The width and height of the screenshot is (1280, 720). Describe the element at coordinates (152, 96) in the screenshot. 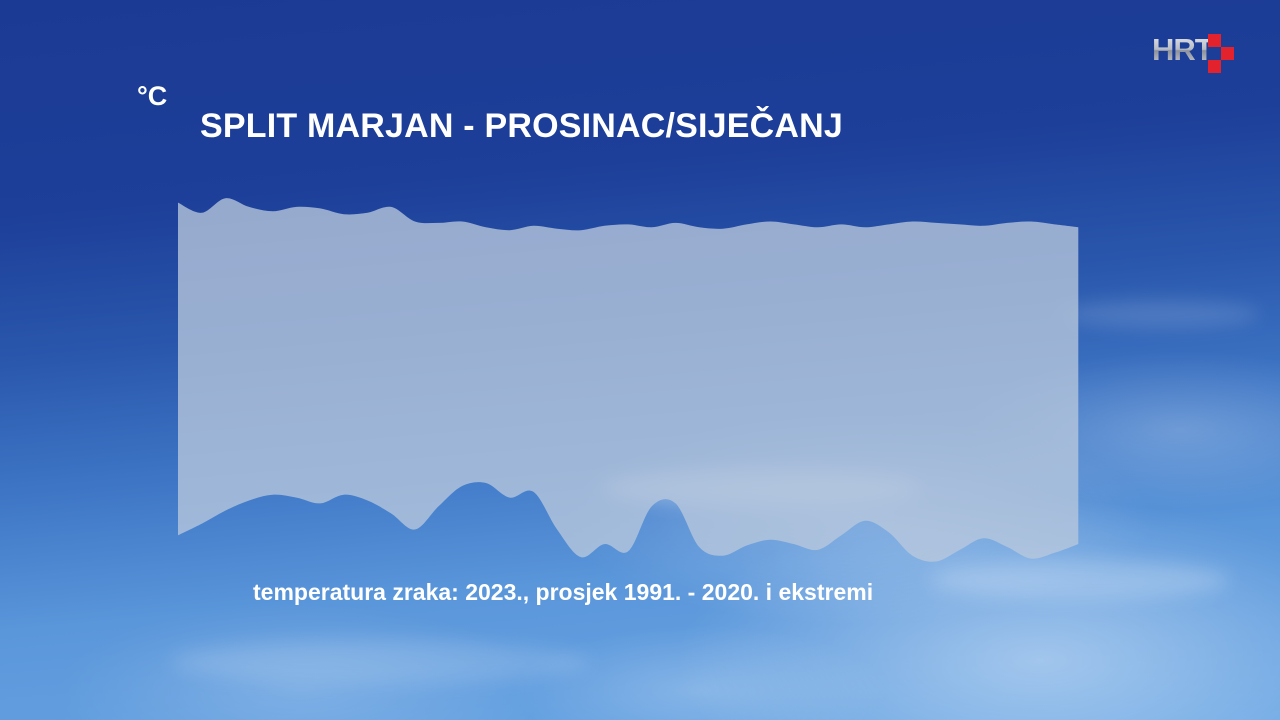

I see `axis-unit-label: °C` at that location.